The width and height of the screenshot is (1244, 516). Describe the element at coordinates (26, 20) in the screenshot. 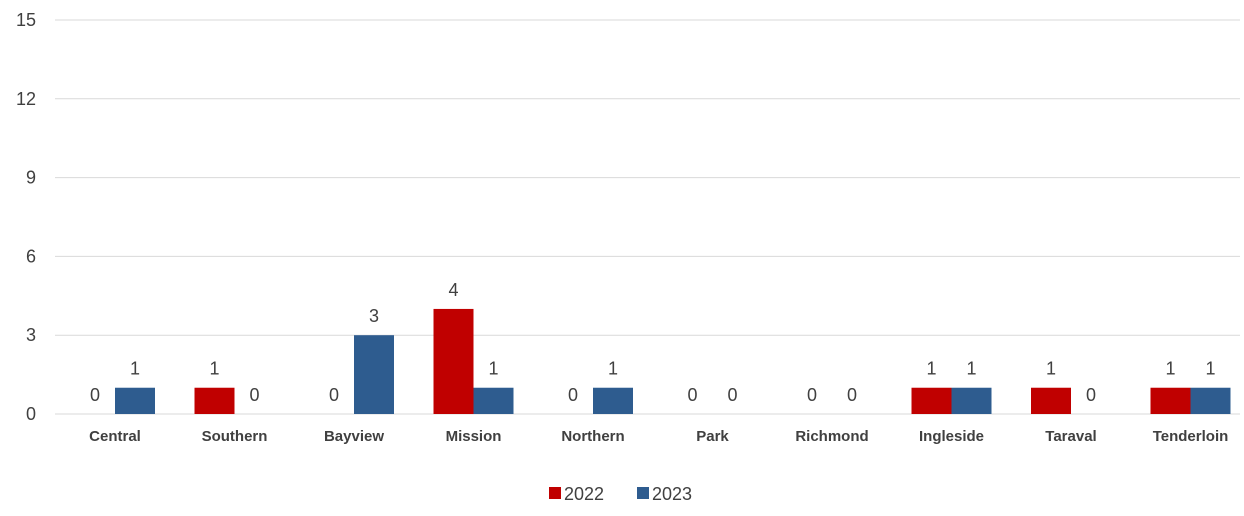

I see `y-tick-label: 15` at that location.